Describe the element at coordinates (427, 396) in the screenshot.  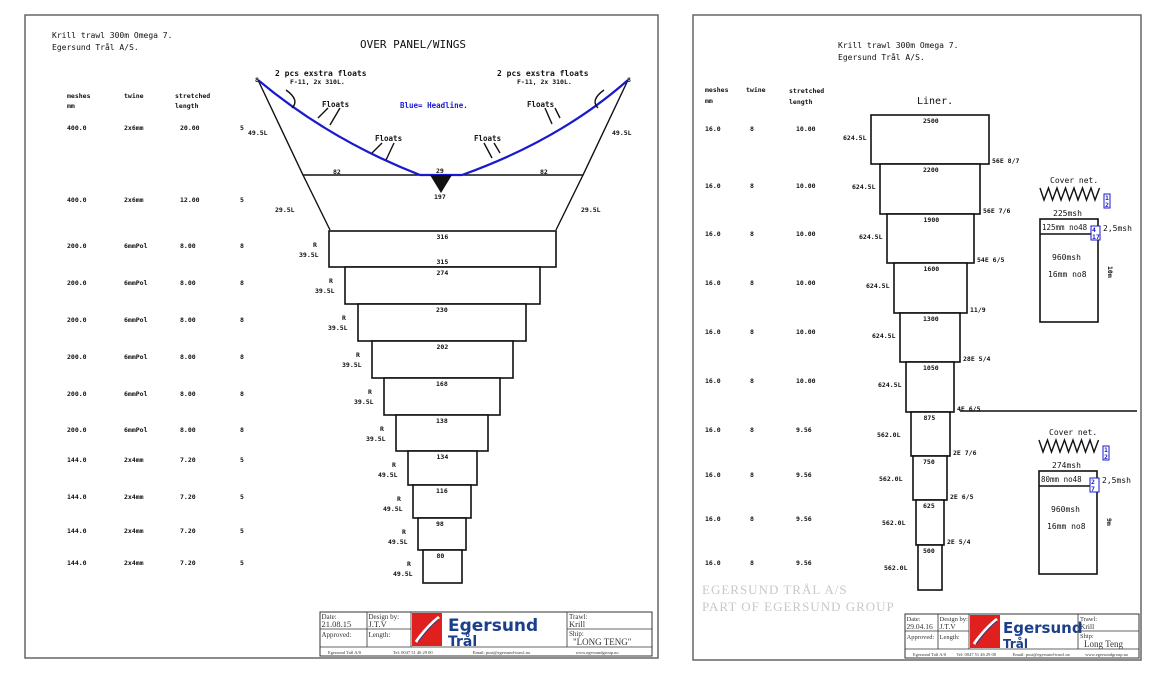
I see `panel-section: 168 R 39.5L` at that location.